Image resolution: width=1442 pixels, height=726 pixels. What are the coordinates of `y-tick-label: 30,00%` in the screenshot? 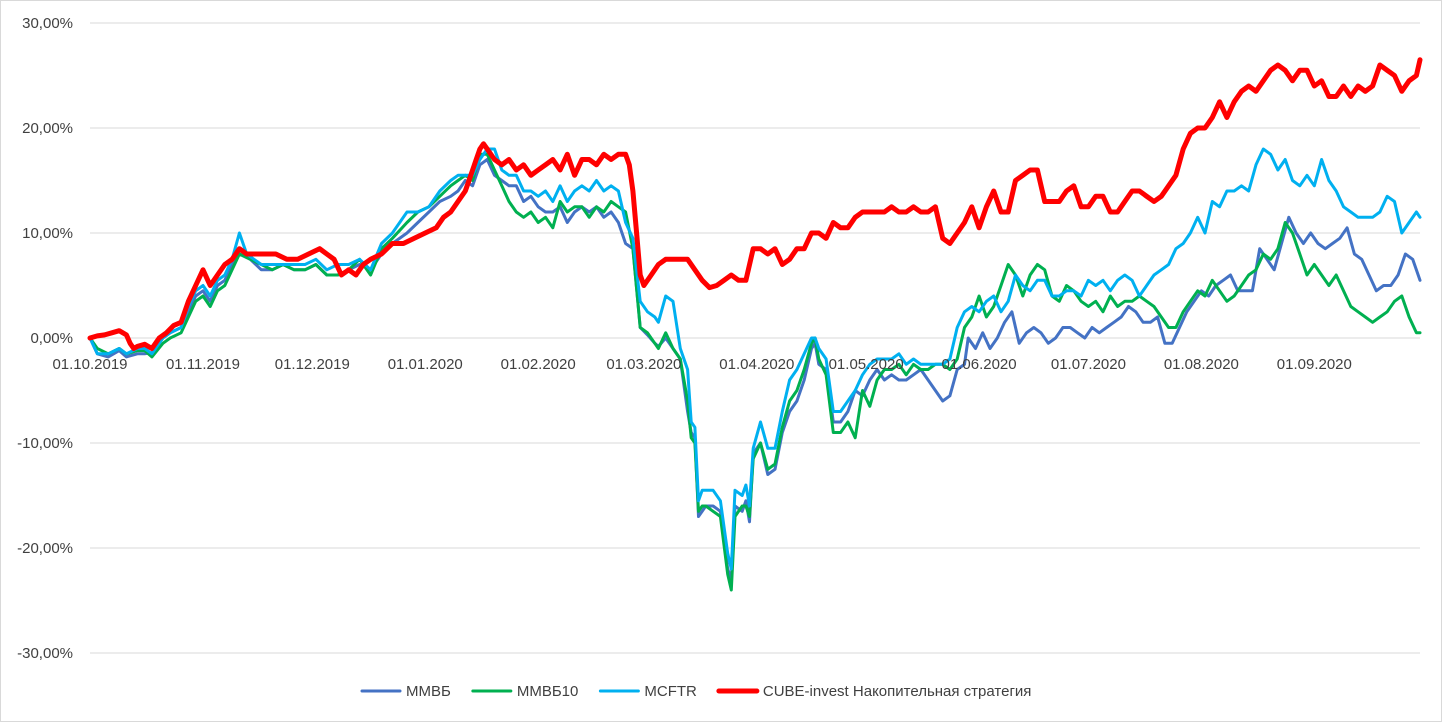 It's located at (47, 23).